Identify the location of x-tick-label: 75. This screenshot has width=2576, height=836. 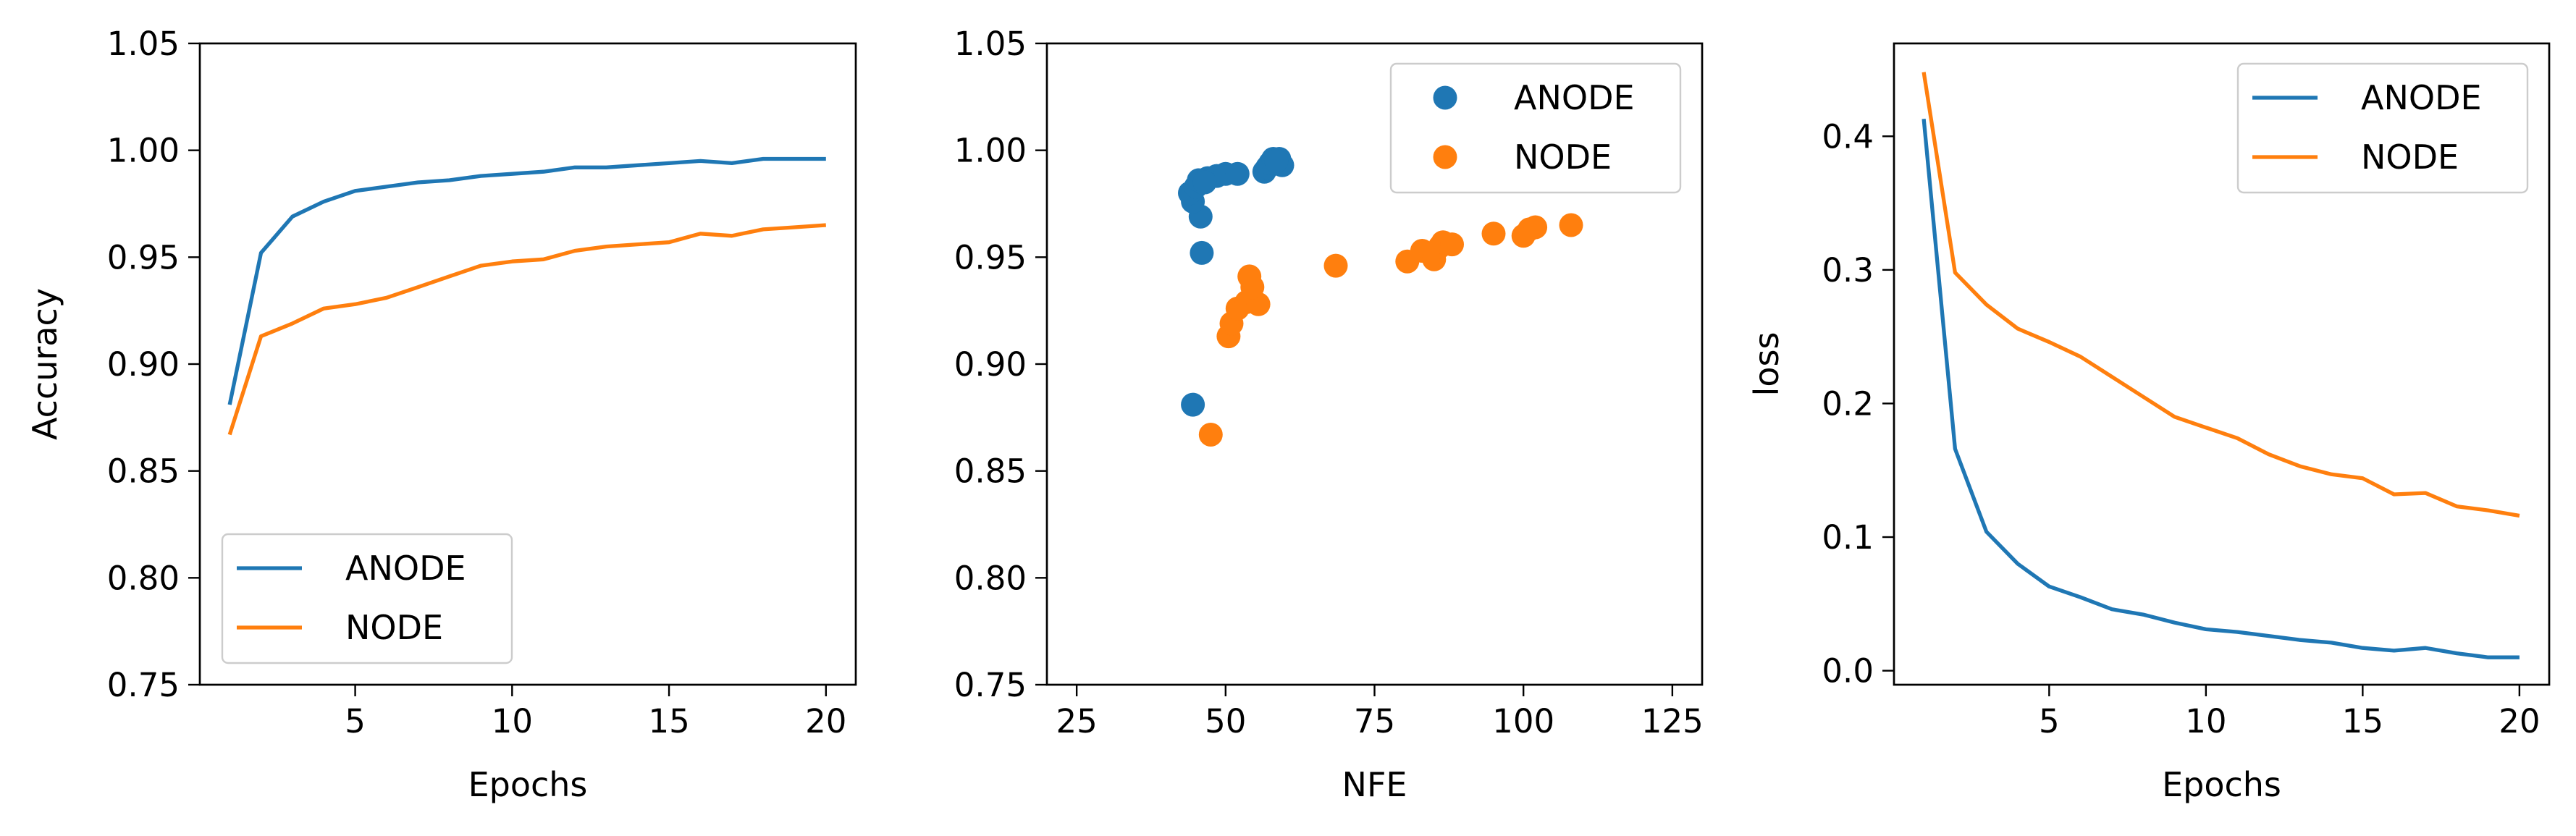
(1374, 721).